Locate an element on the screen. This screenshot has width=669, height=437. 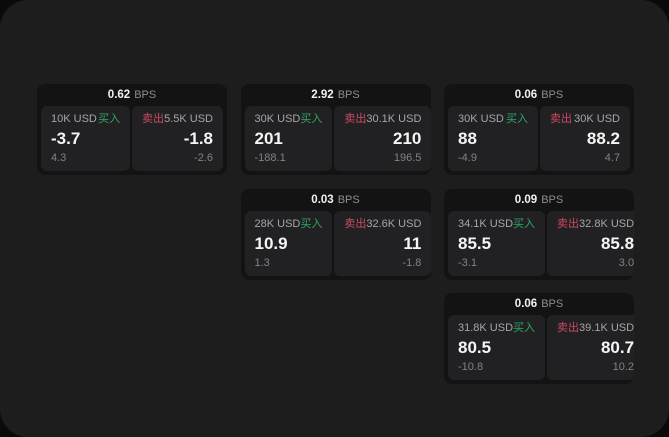
buy-top-row: 31.8K USD 买入 is located at coordinates (496, 328).